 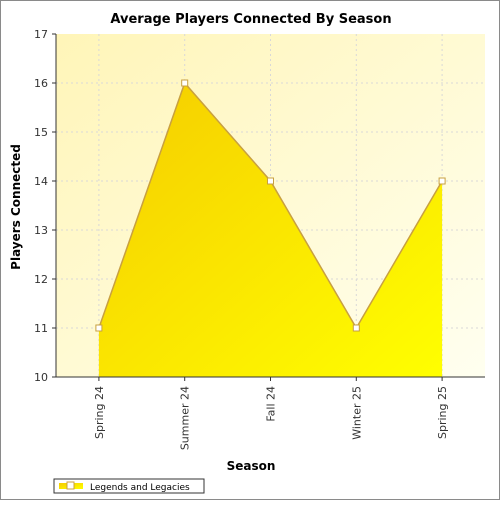 I want to click on y-tick-label: 12, so click(x=41, y=279).